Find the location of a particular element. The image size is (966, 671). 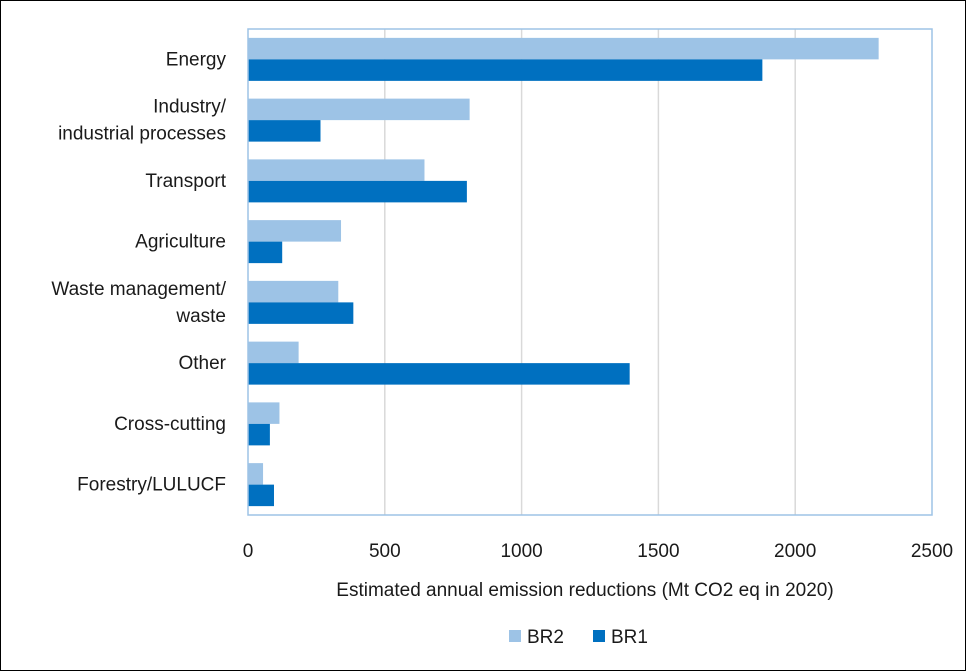

x-tick-label: 500 is located at coordinates (385, 551).